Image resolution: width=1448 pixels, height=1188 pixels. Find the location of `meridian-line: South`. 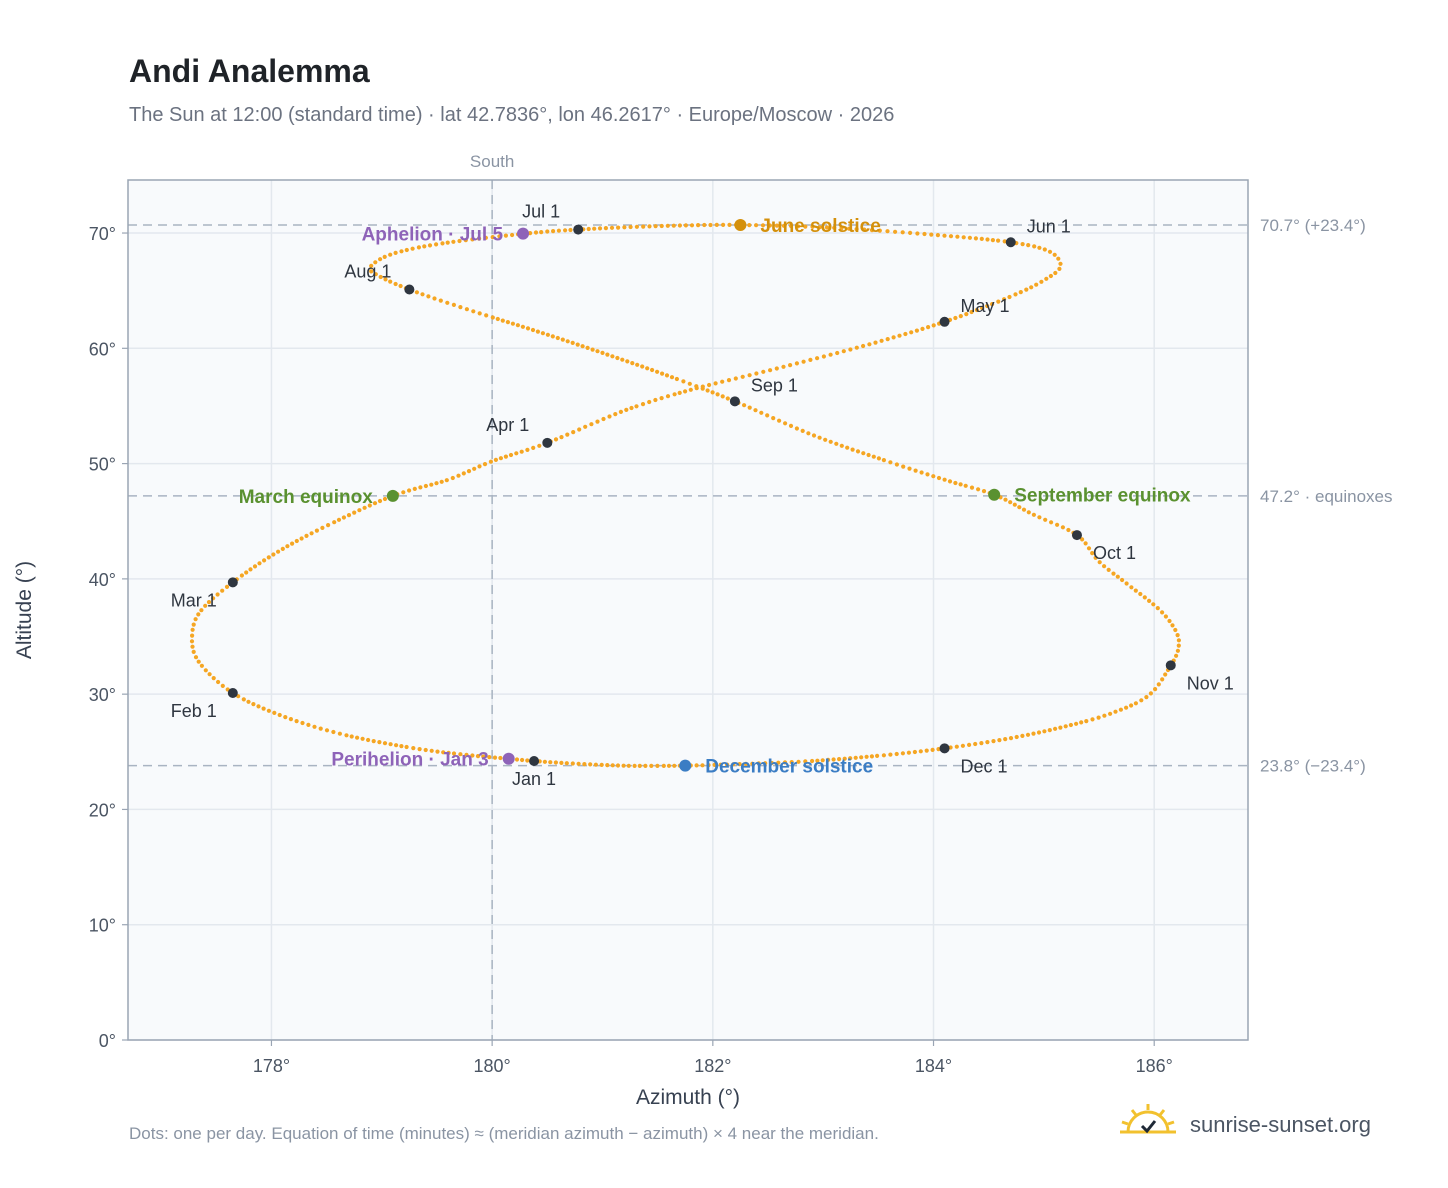

meridian-line: South is located at coordinates (492, 596).